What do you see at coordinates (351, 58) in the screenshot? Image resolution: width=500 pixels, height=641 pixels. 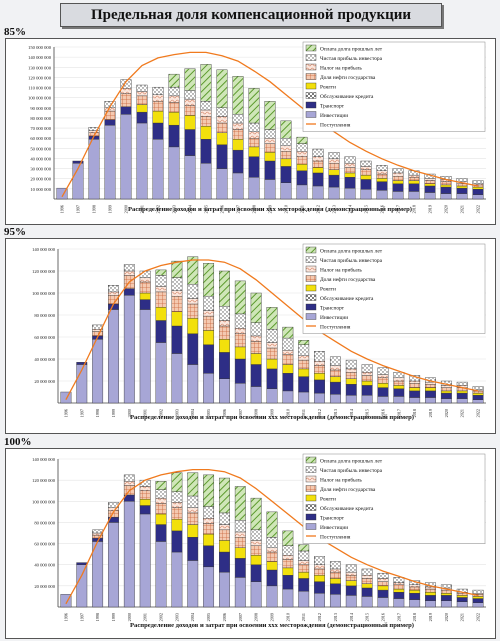 I see `legend-label: Чистая прибыль инвестора` at bounding box center [351, 58].